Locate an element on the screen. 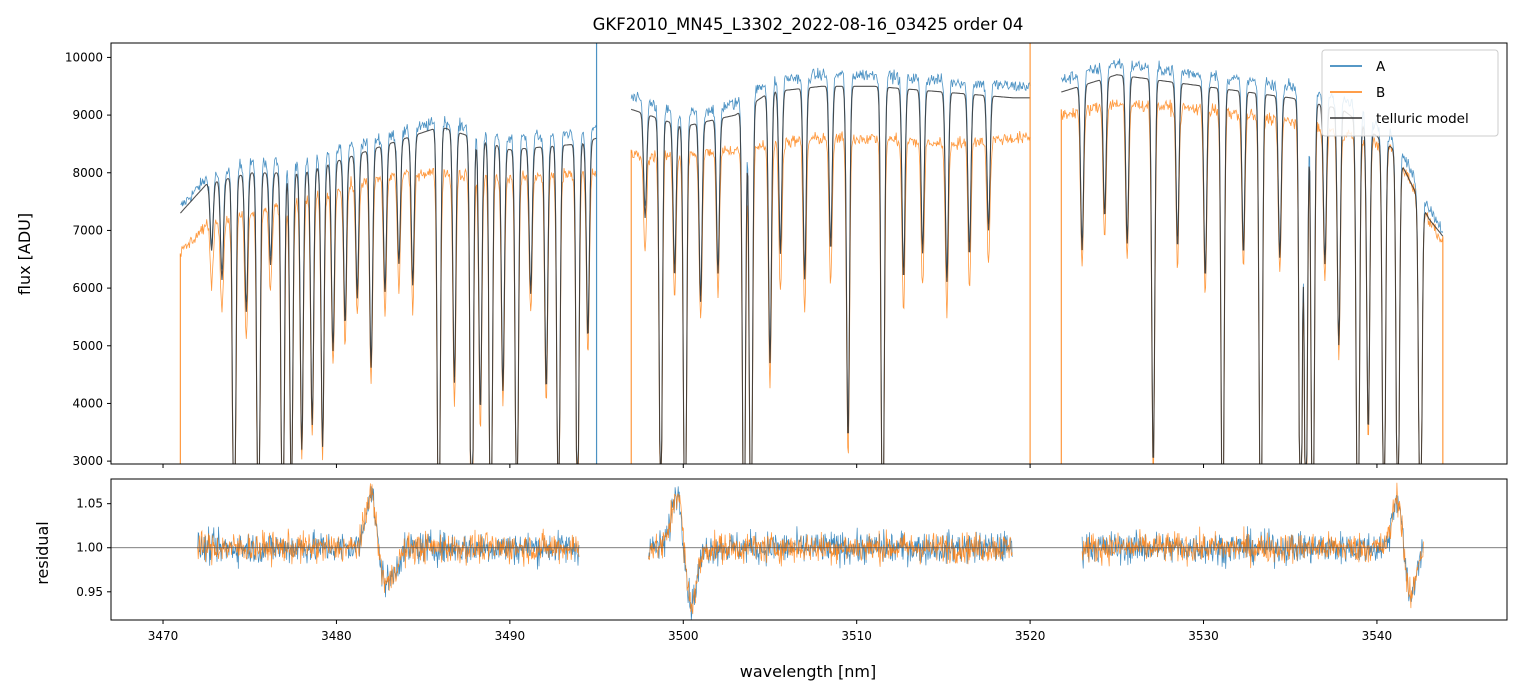  legend-frame is located at coordinates (1410, 93).